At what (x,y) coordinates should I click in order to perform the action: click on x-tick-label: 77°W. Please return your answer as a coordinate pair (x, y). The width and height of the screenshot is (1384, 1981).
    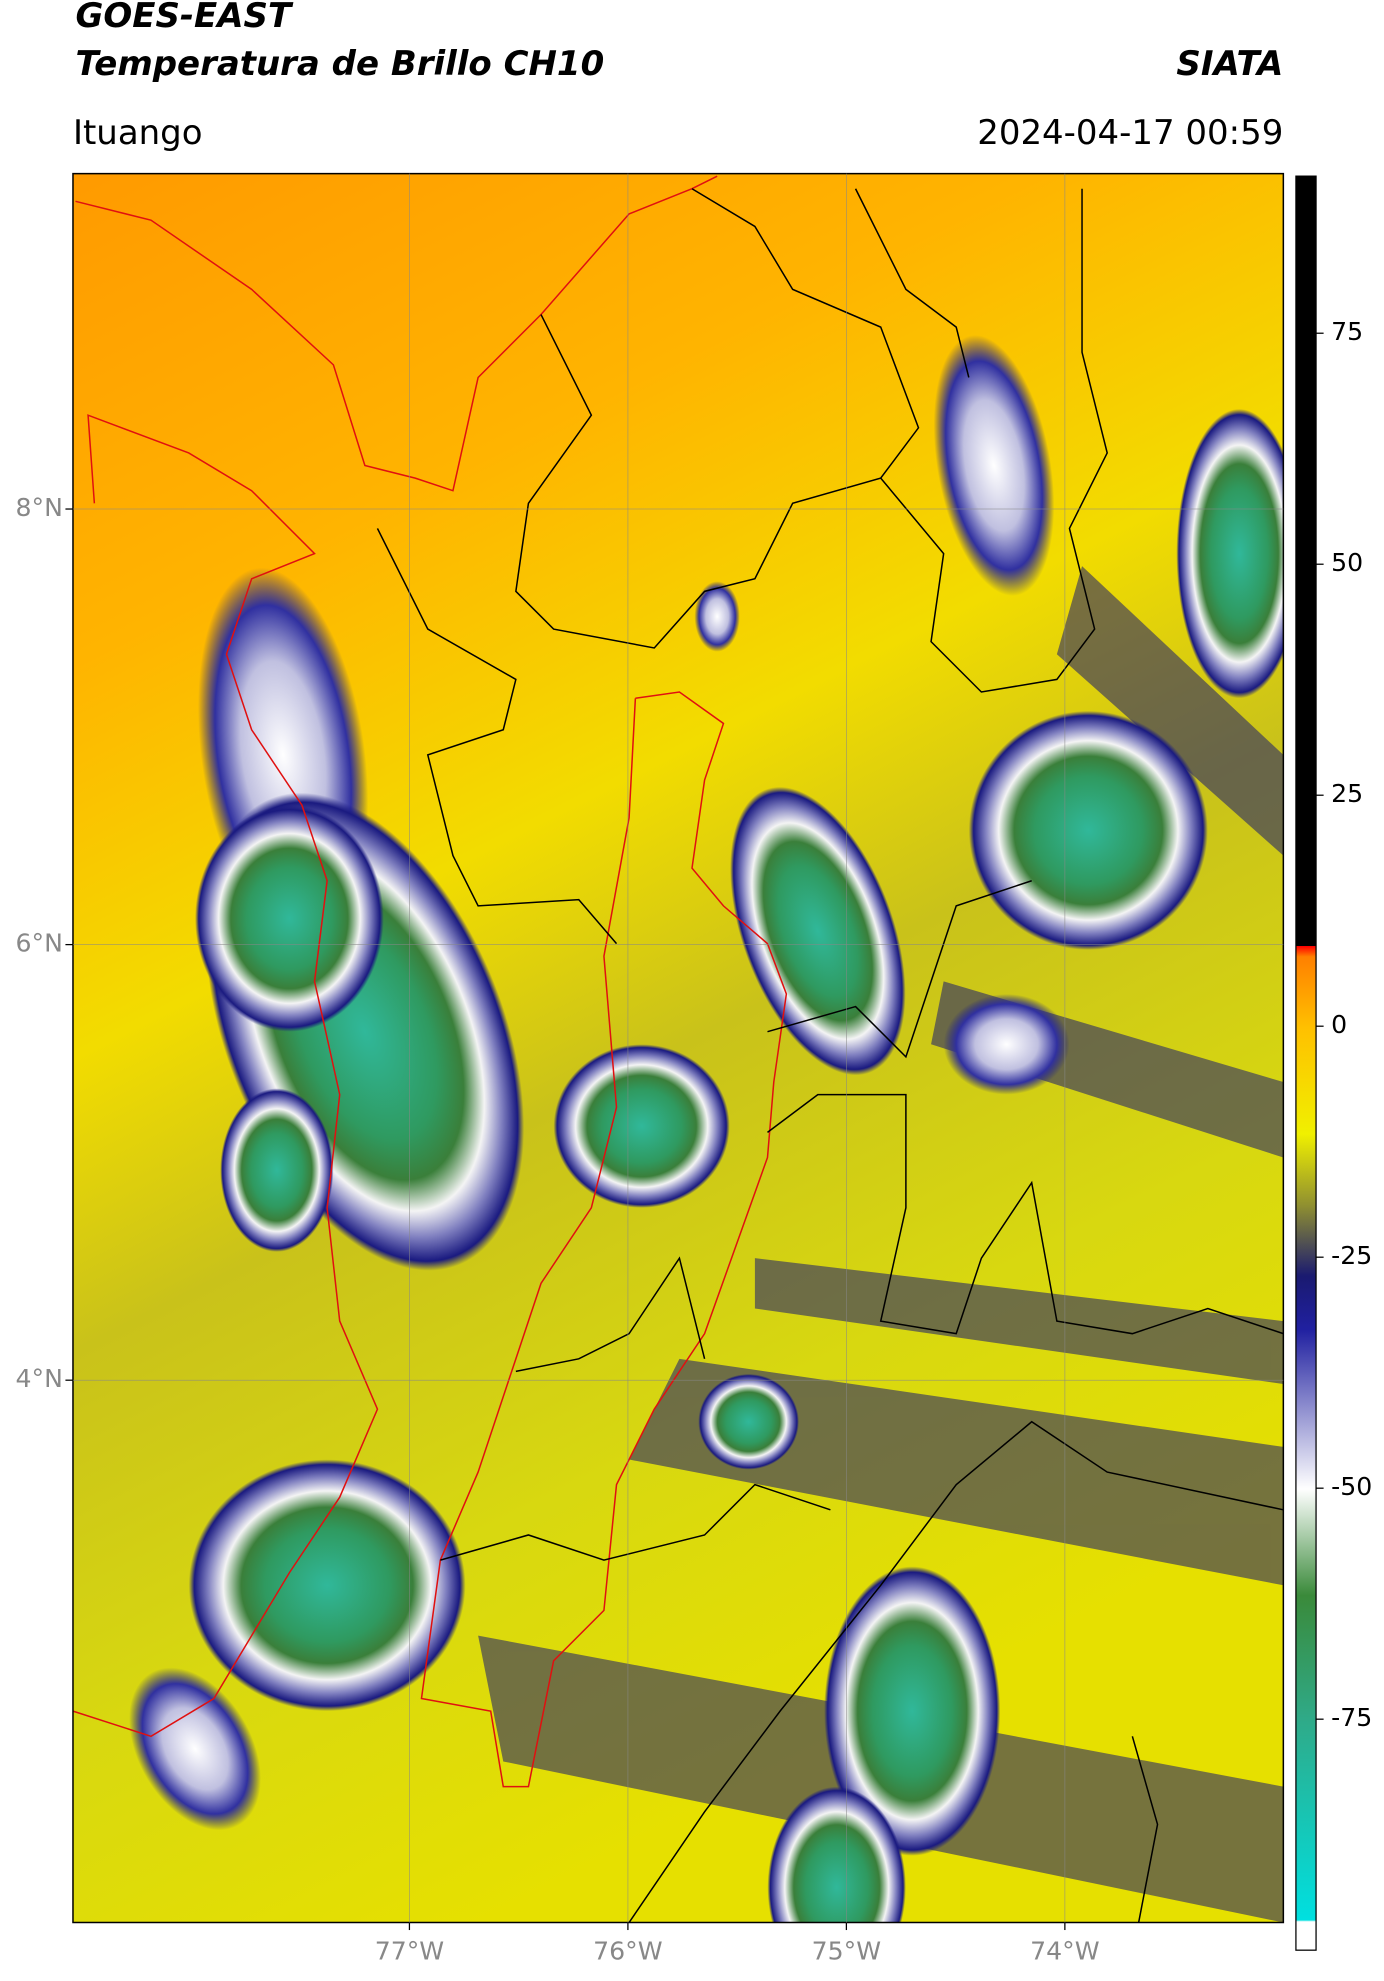
    Looking at the image, I should click on (410, 1951).